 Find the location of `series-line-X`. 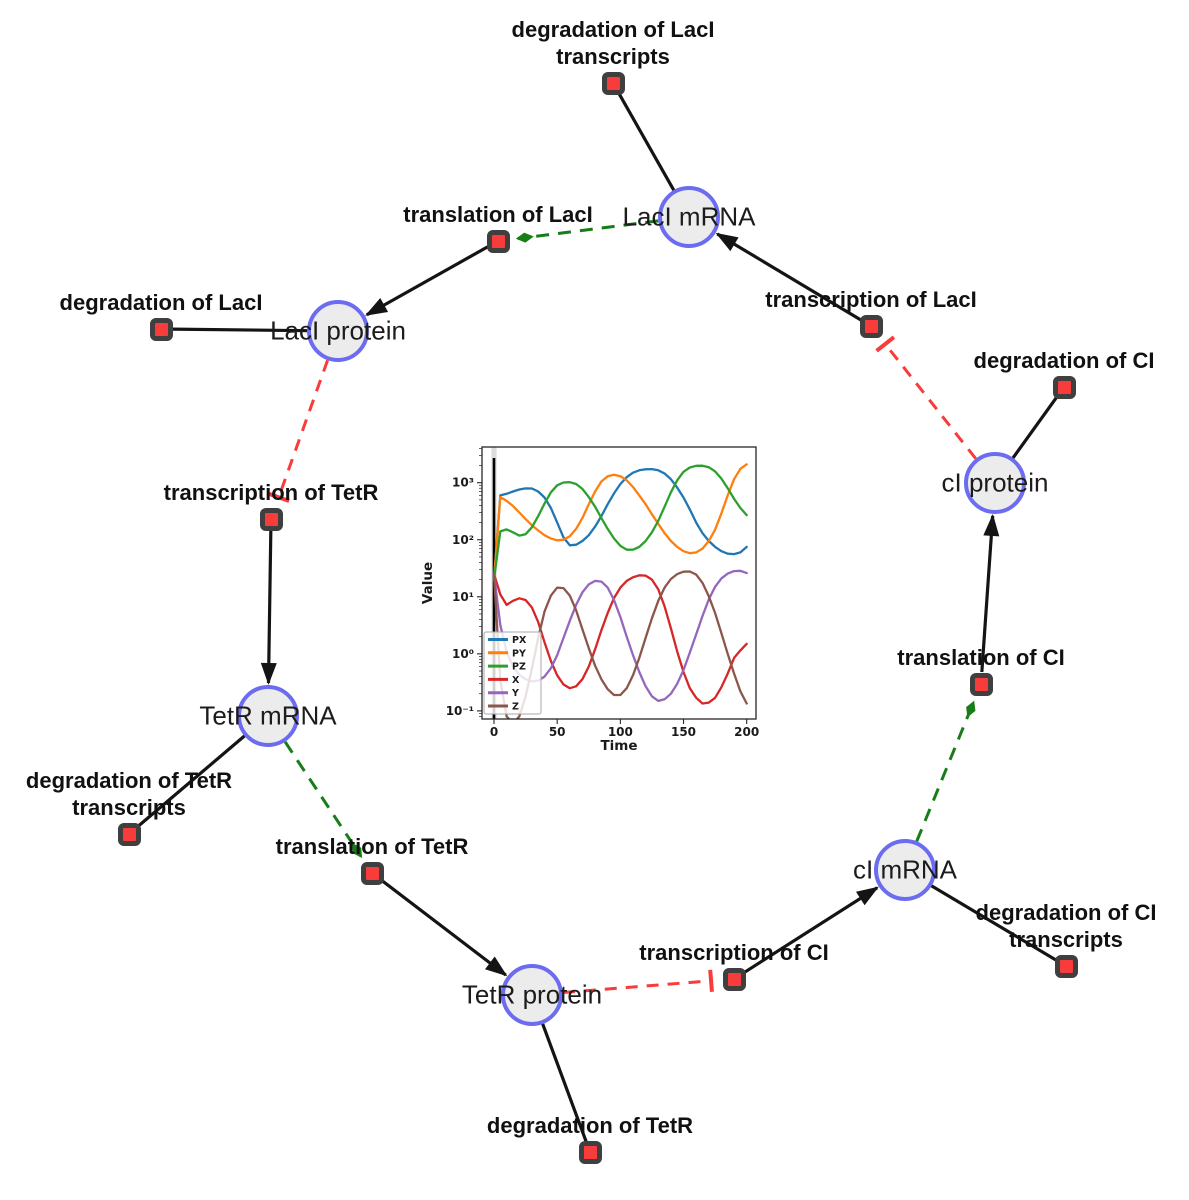

series-line-X is located at coordinates (620, 638).